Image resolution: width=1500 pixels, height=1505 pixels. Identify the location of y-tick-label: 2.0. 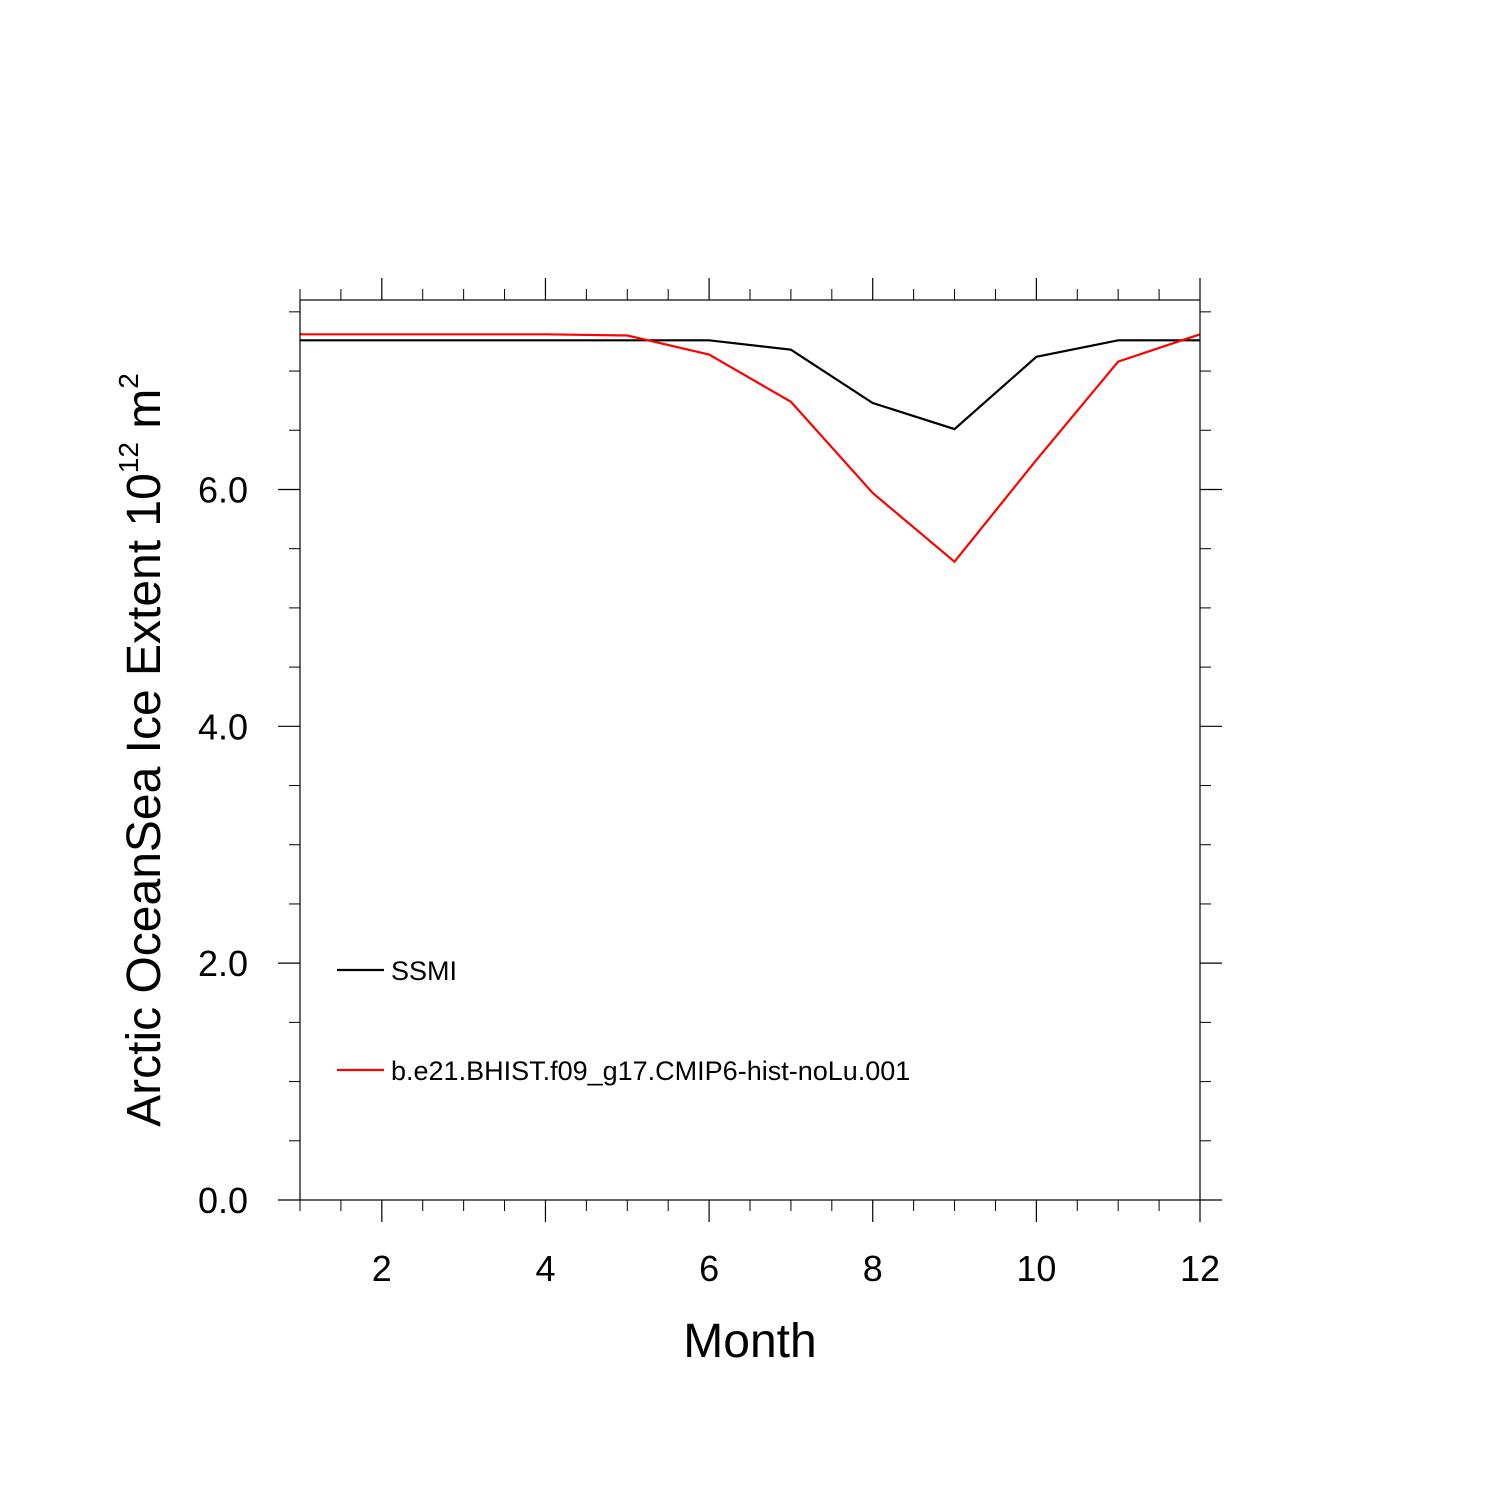
(223, 963).